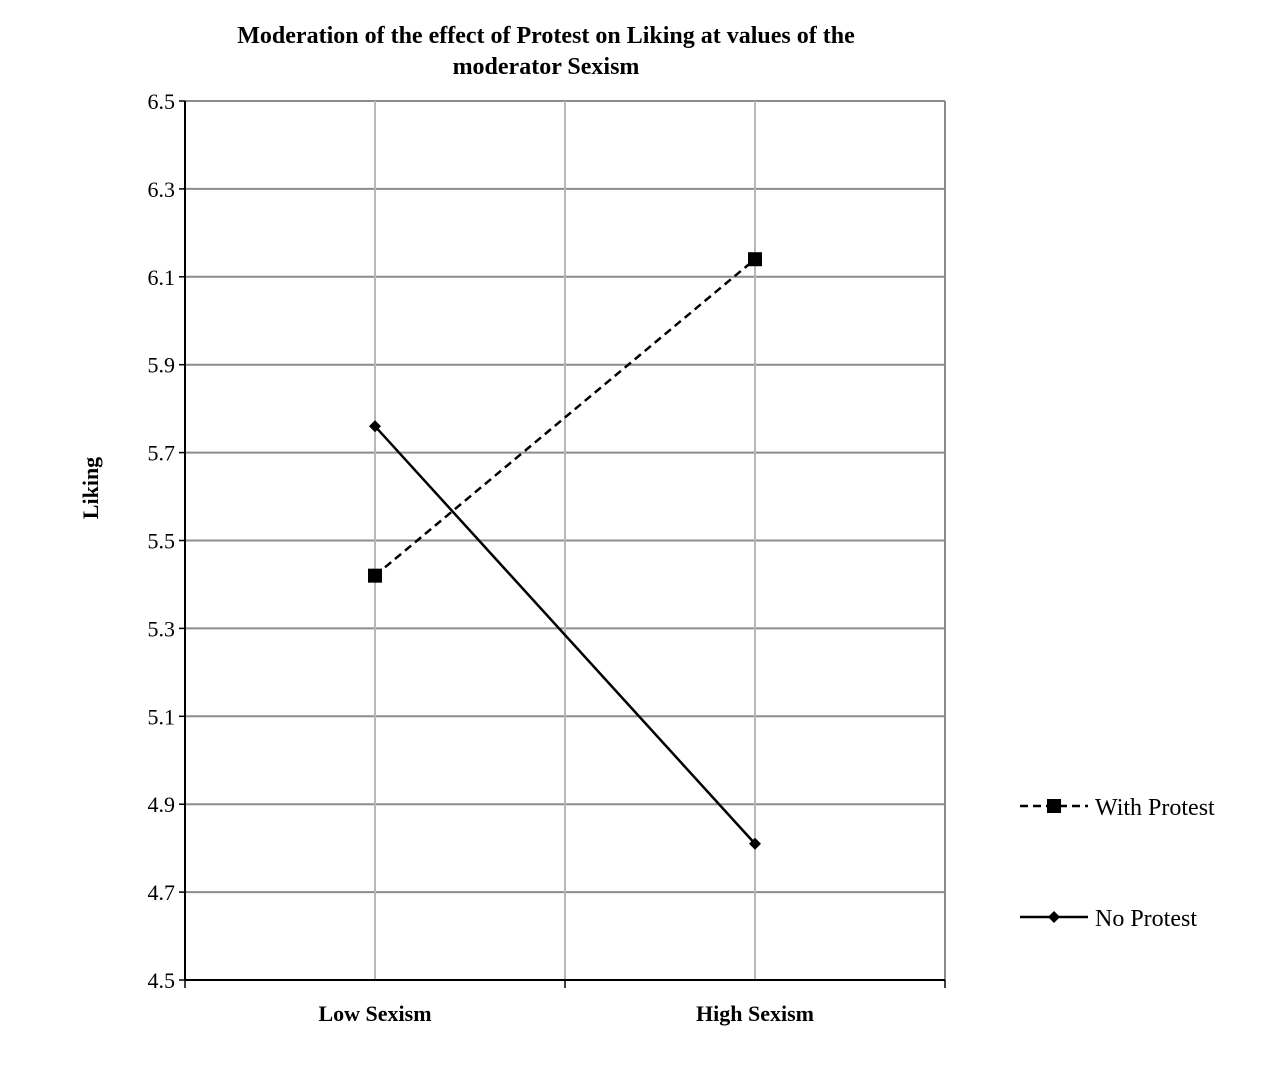 Image resolution: width=1281 pixels, height=1073 pixels. Describe the element at coordinates (162, 980) in the screenshot. I see `y-tick-label: 4.5` at that location.